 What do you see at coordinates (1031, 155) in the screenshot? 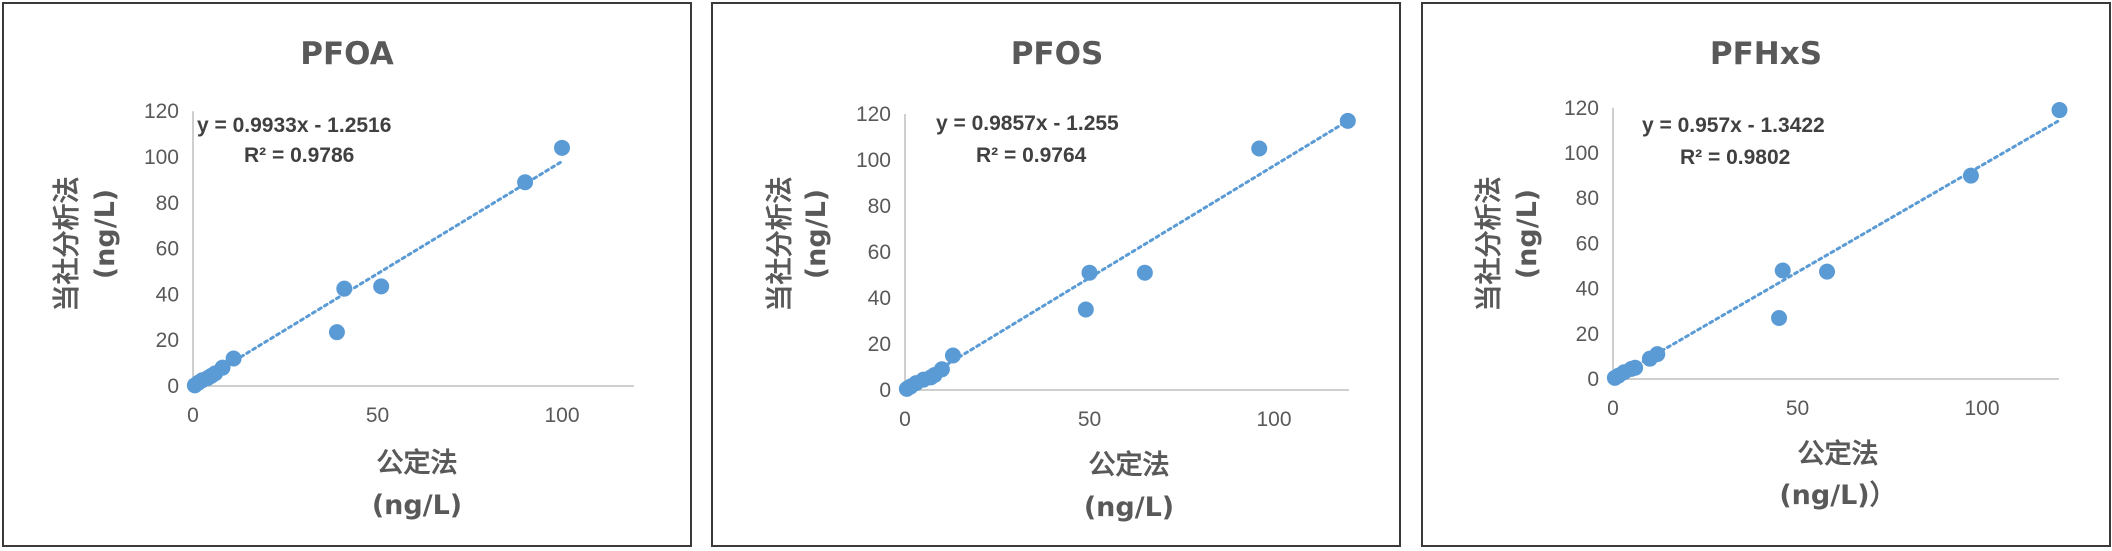
I see `r-squared-label: R² = 0.9764` at bounding box center [1031, 155].